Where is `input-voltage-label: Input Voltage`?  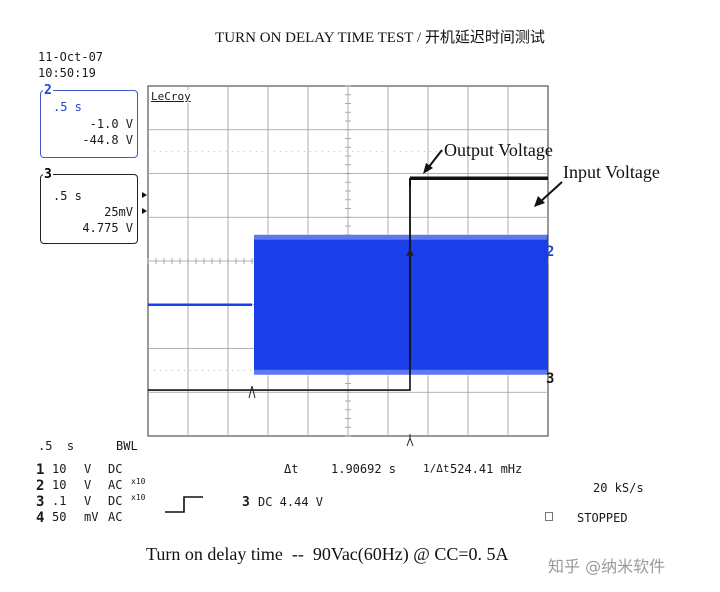
input-voltage-label: Input Voltage is located at coordinates (611, 172).